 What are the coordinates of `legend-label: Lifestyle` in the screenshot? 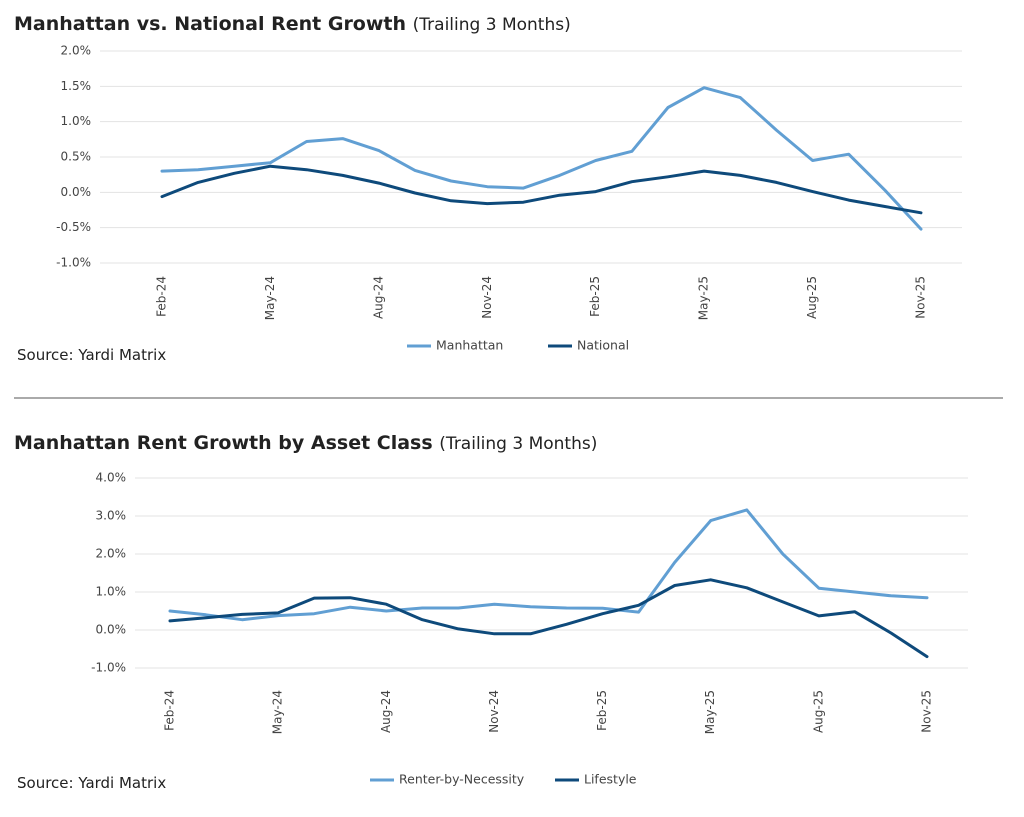 It's located at (610, 779).